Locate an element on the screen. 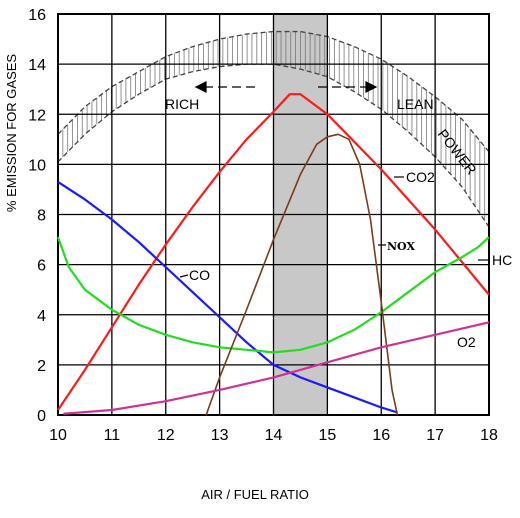 The width and height of the screenshot is (520, 518). y-tick-label: 10 is located at coordinates (37, 165).